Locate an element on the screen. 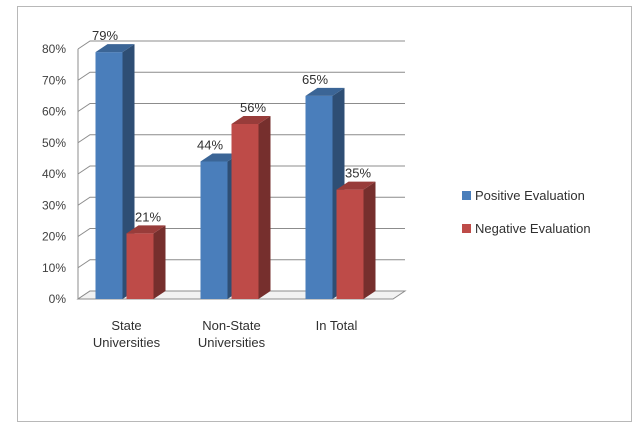 The height and width of the screenshot is (425, 635). data-label: 65% is located at coordinates (315, 79).